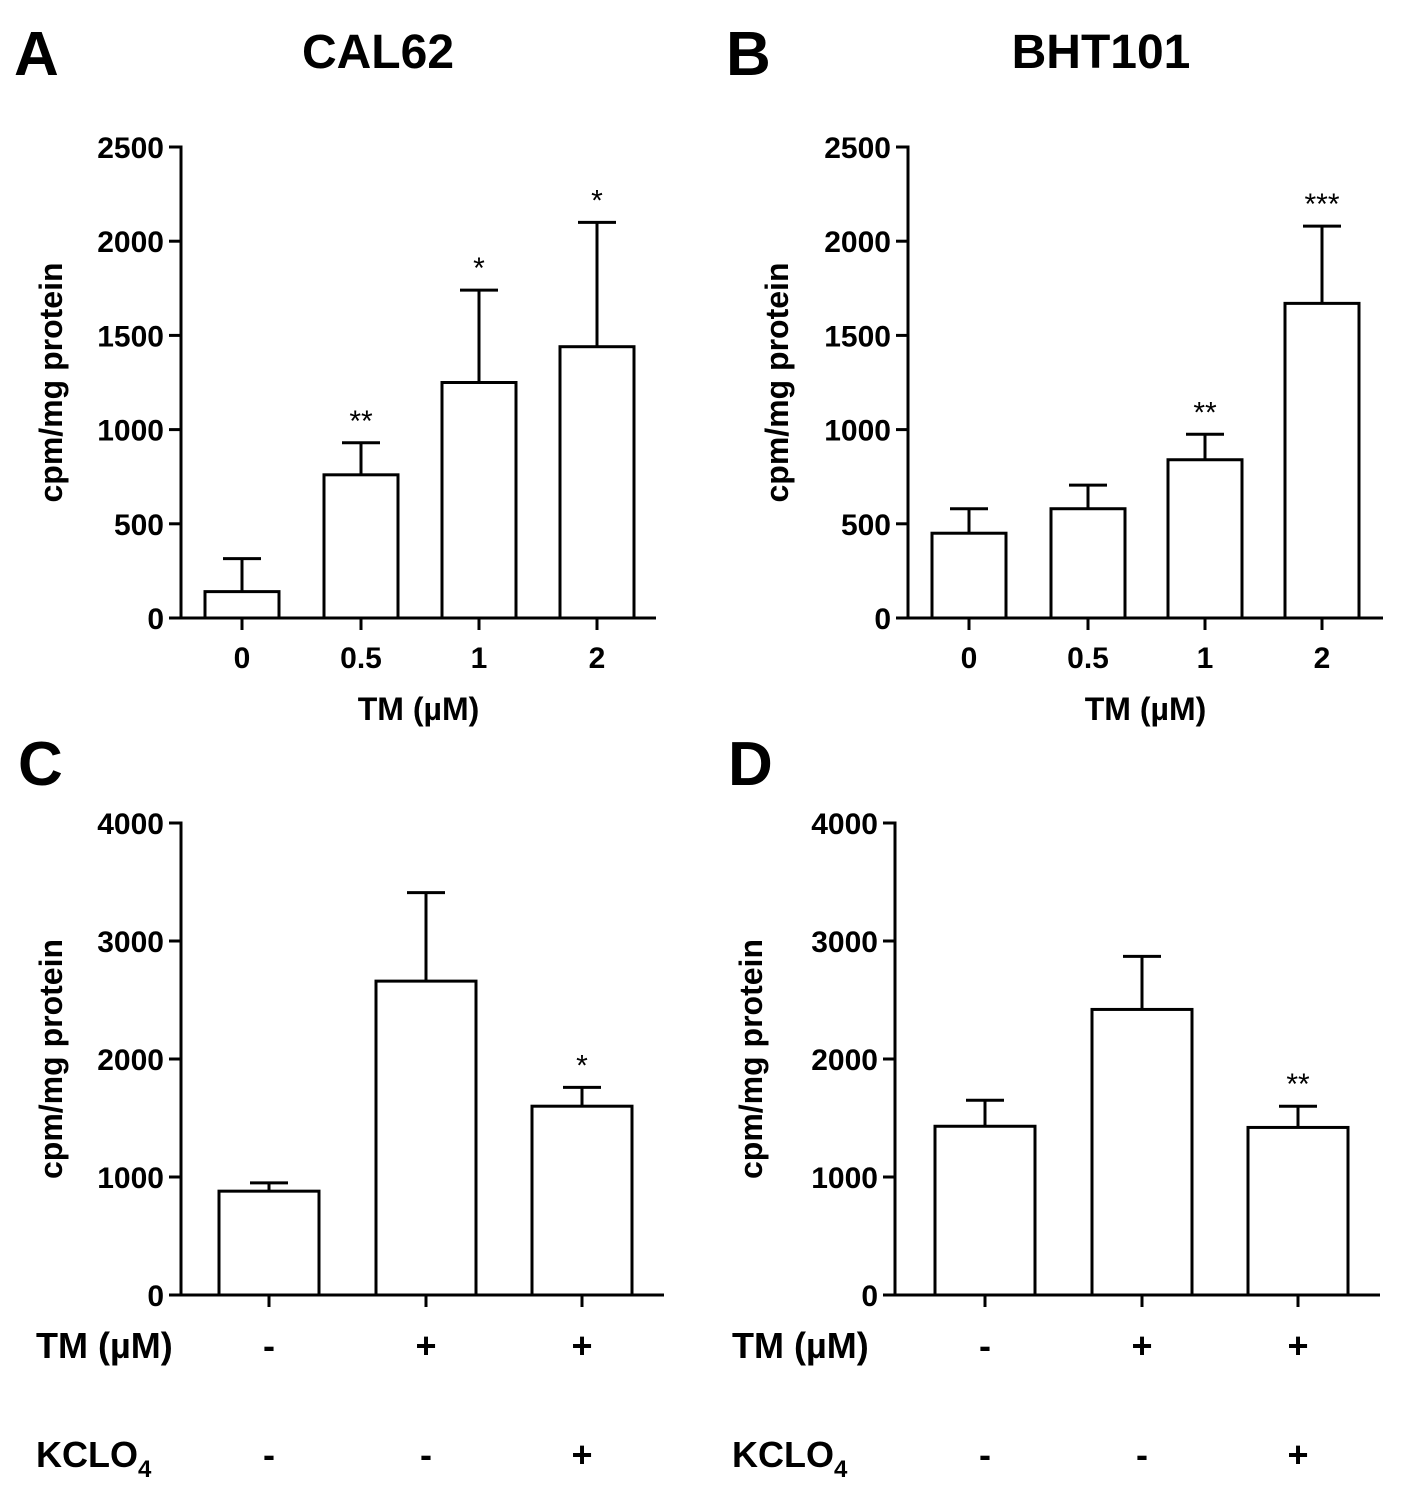  I want to click on panel-letter: D, so click(750, 764).